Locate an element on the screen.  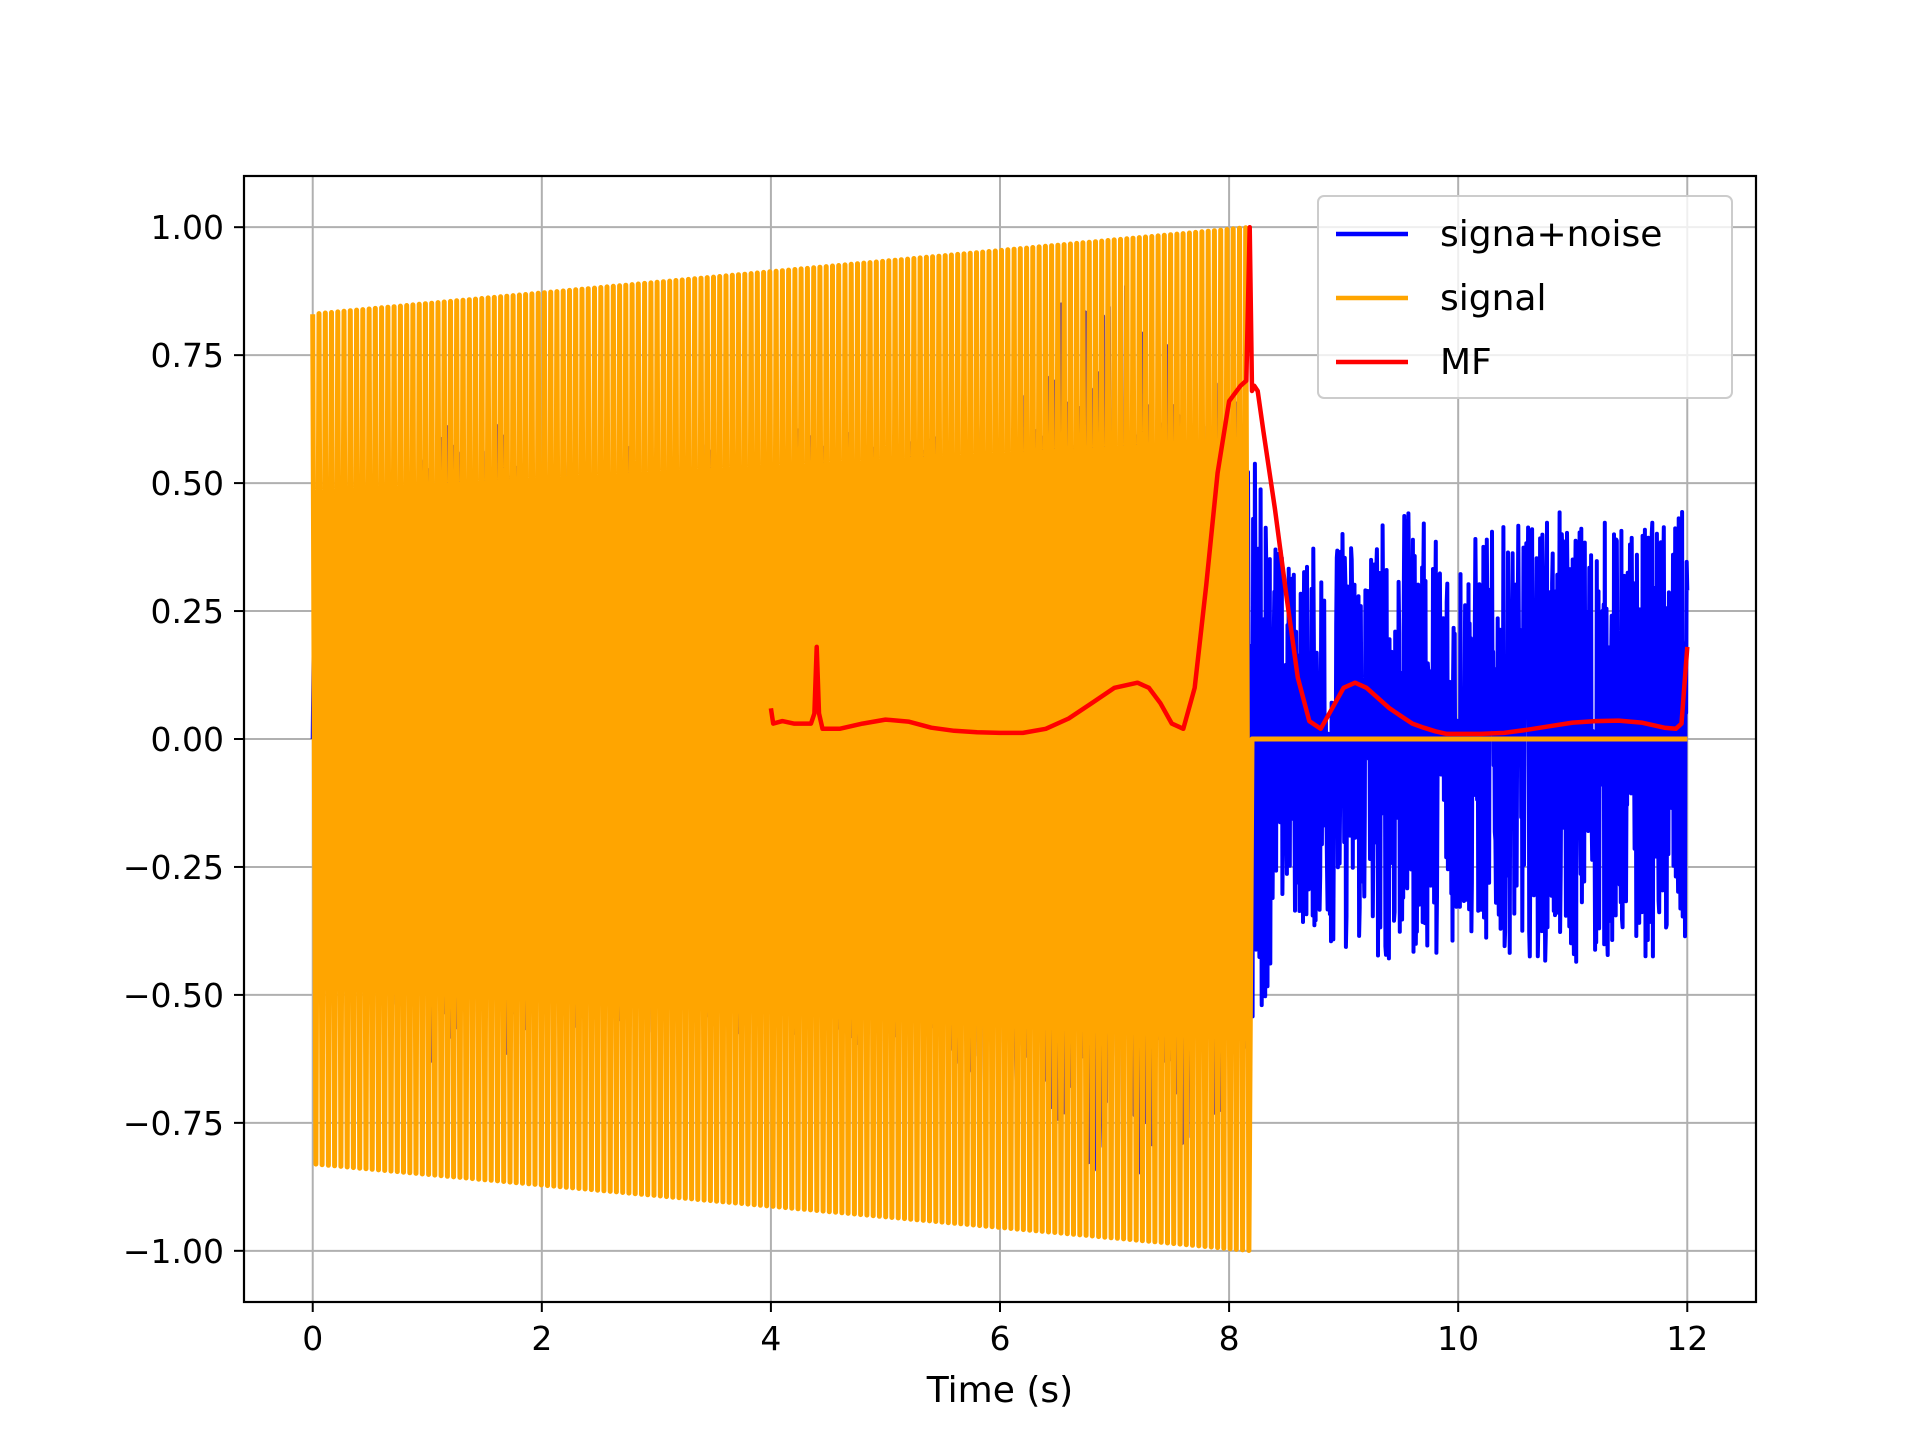
y-tick-label: 0.75 is located at coordinates (187, 355).